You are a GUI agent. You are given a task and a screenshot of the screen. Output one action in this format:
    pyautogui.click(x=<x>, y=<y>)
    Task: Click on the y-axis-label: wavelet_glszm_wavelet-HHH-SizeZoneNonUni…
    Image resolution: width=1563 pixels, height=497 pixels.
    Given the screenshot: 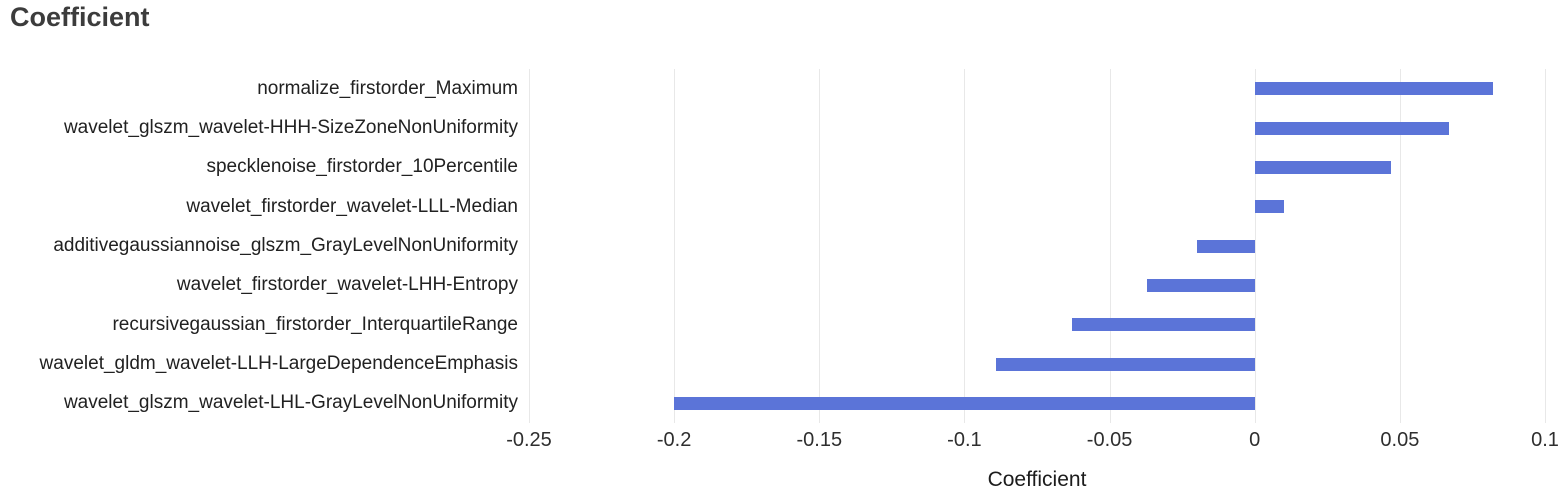 What is the action you would take?
    pyautogui.click(x=290, y=127)
    